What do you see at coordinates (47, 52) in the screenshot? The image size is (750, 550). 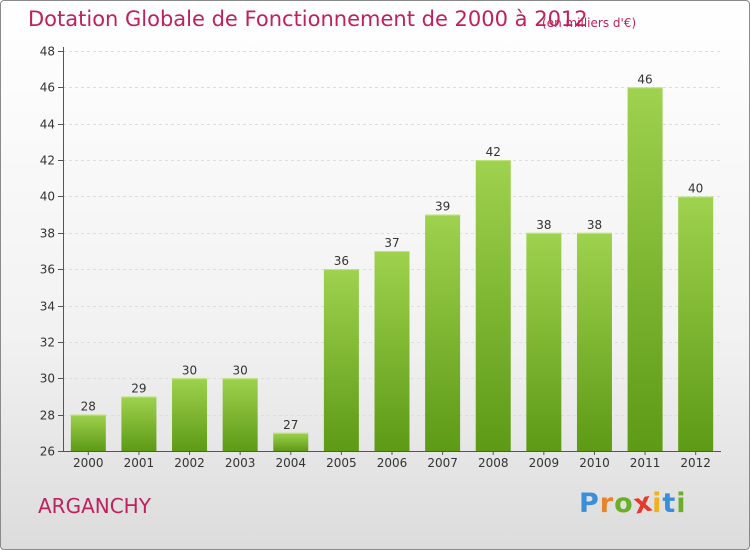 I see `y-tick-label: 48` at bounding box center [47, 52].